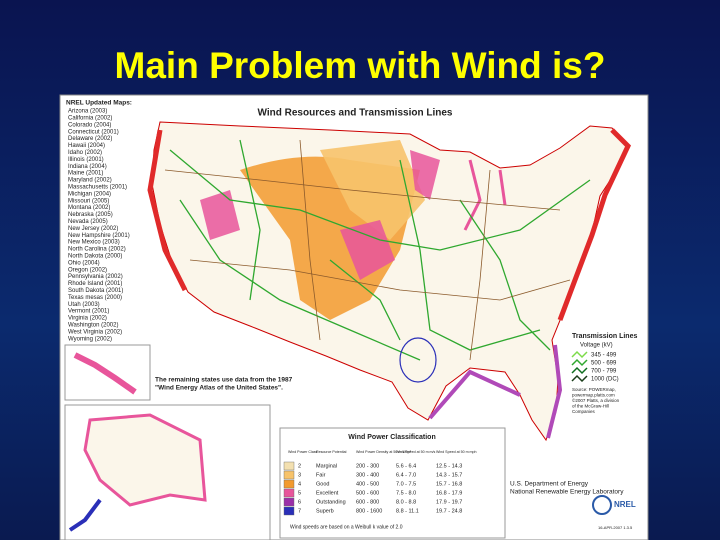  What do you see at coordinates (549, 484) in the screenshot?
I see `agency: U.S. Department of Energy` at bounding box center [549, 484].